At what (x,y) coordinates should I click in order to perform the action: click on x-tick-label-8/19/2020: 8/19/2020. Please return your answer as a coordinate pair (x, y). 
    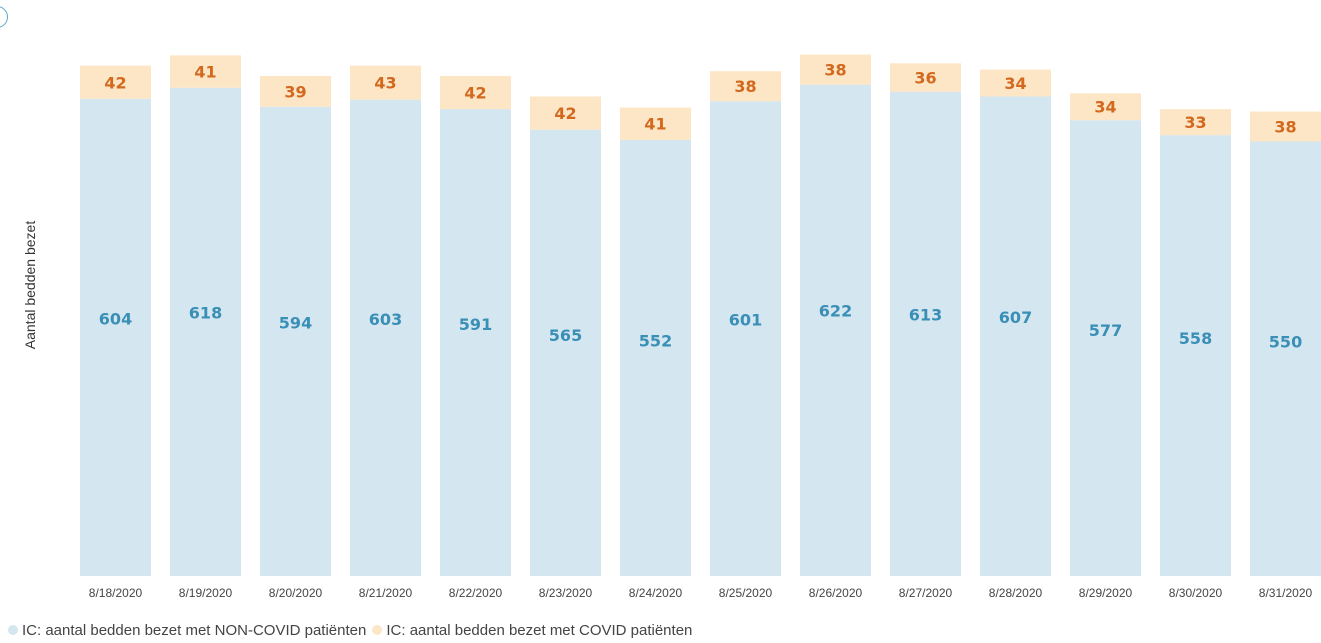
    Looking at the image, I should click on (206, 593).